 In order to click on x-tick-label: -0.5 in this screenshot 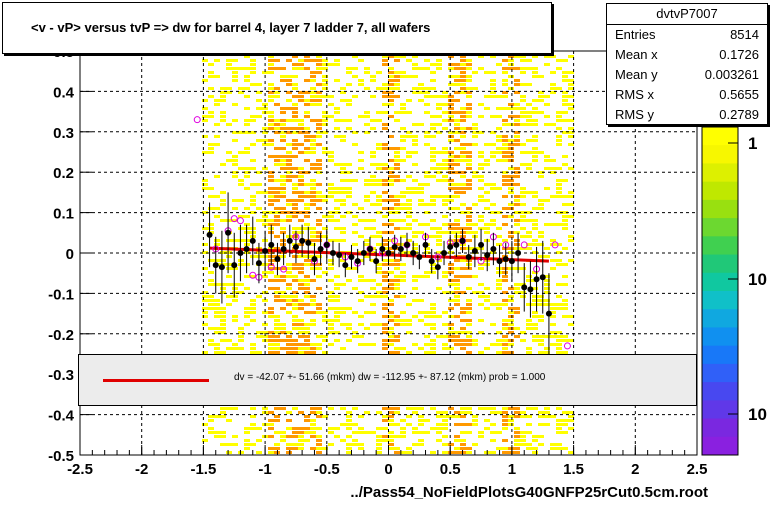, I will do `click(327, 469)`.